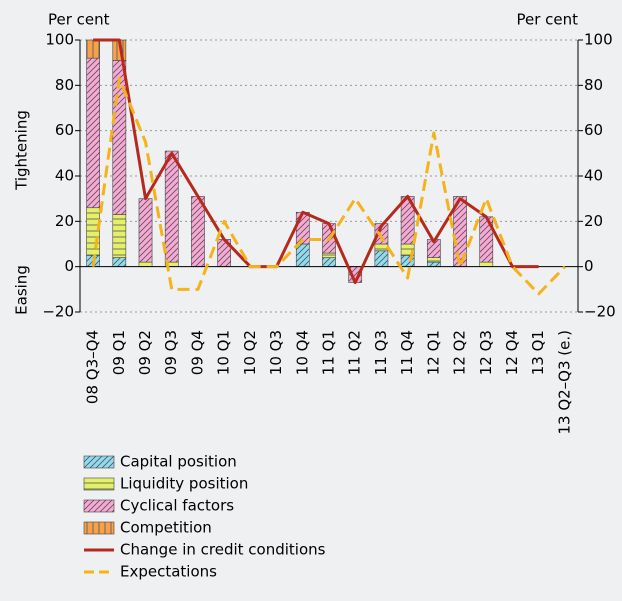 This screenshot has height=601, width=622. Describe the element at coordinates (119, 352) in the screenshot. I see `x-tick-label: 09 Q1` at that location.